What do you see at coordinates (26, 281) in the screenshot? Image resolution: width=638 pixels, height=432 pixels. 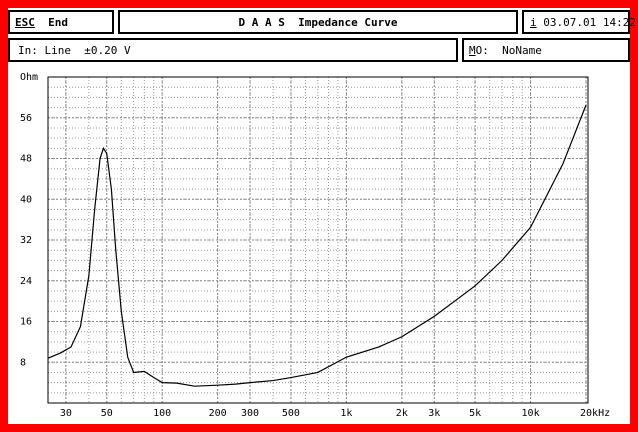 I see `y-tick-label: 24` at bounding box center [26, 281].